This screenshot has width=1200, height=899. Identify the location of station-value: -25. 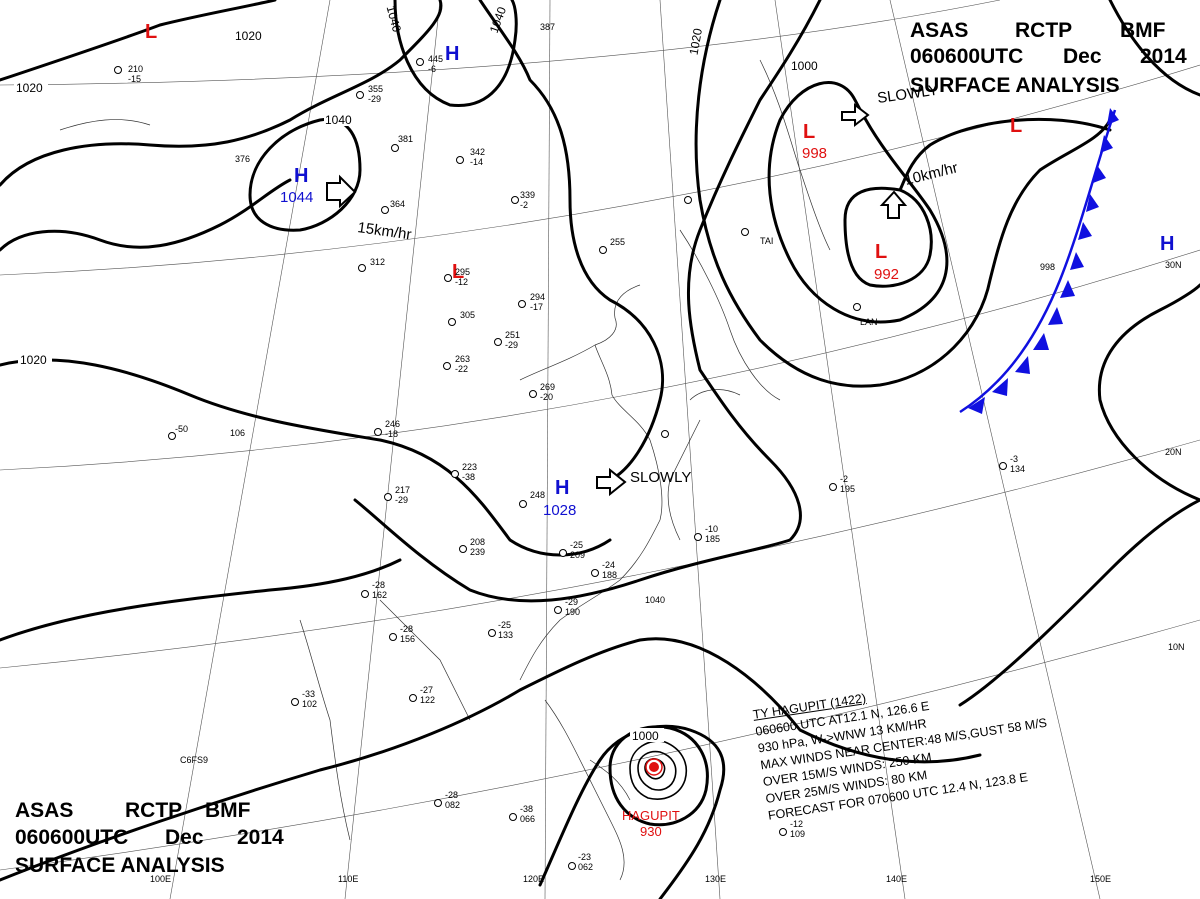
(504, 625).